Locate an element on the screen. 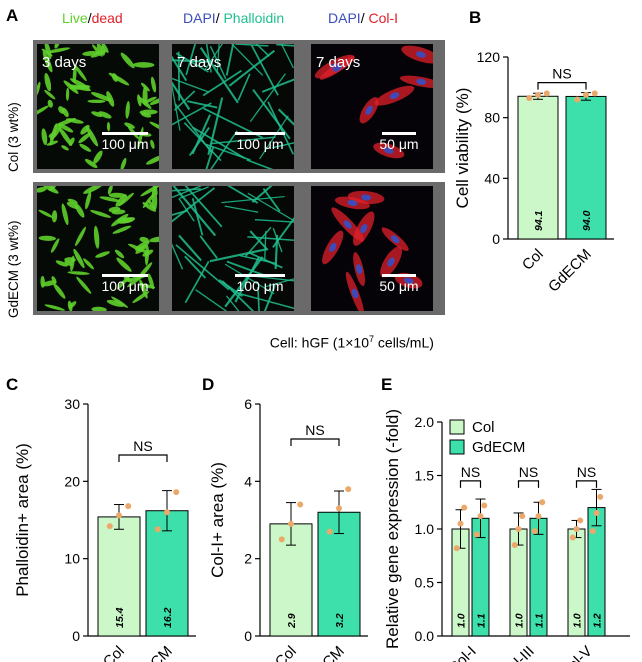 The width and height of the screenshot is (642, 662). bar-value-label: 3.2 is located at coordinates (340, 620).